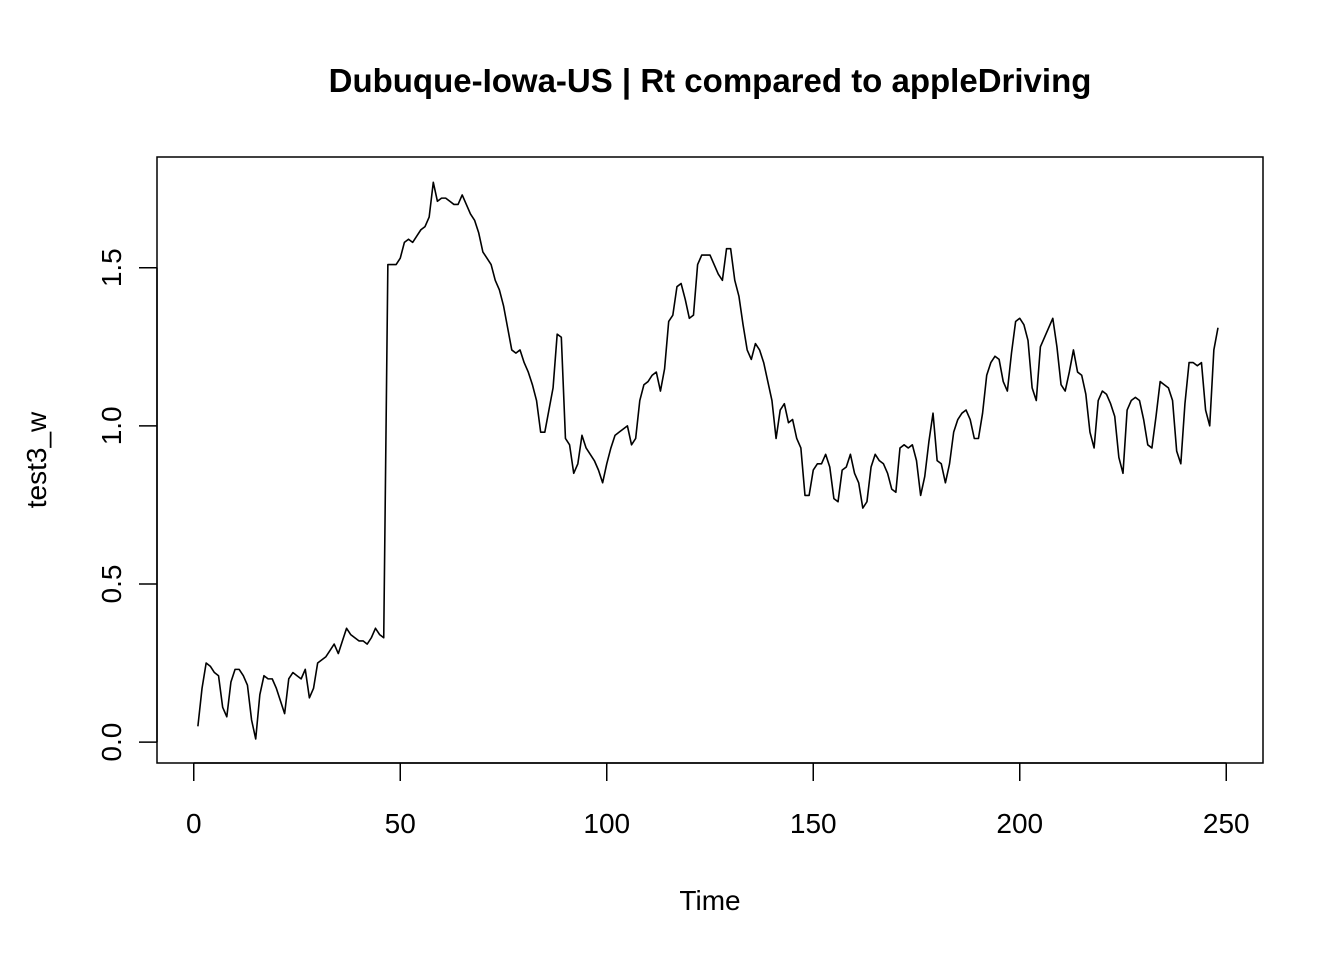 This screenshot has width=1344, height=960. What do you see at coordinates (127, 505) in the screenshot?
I see `y-axis: 0.0 0.5 1.0 1.5` at bounding box center [127, 505].